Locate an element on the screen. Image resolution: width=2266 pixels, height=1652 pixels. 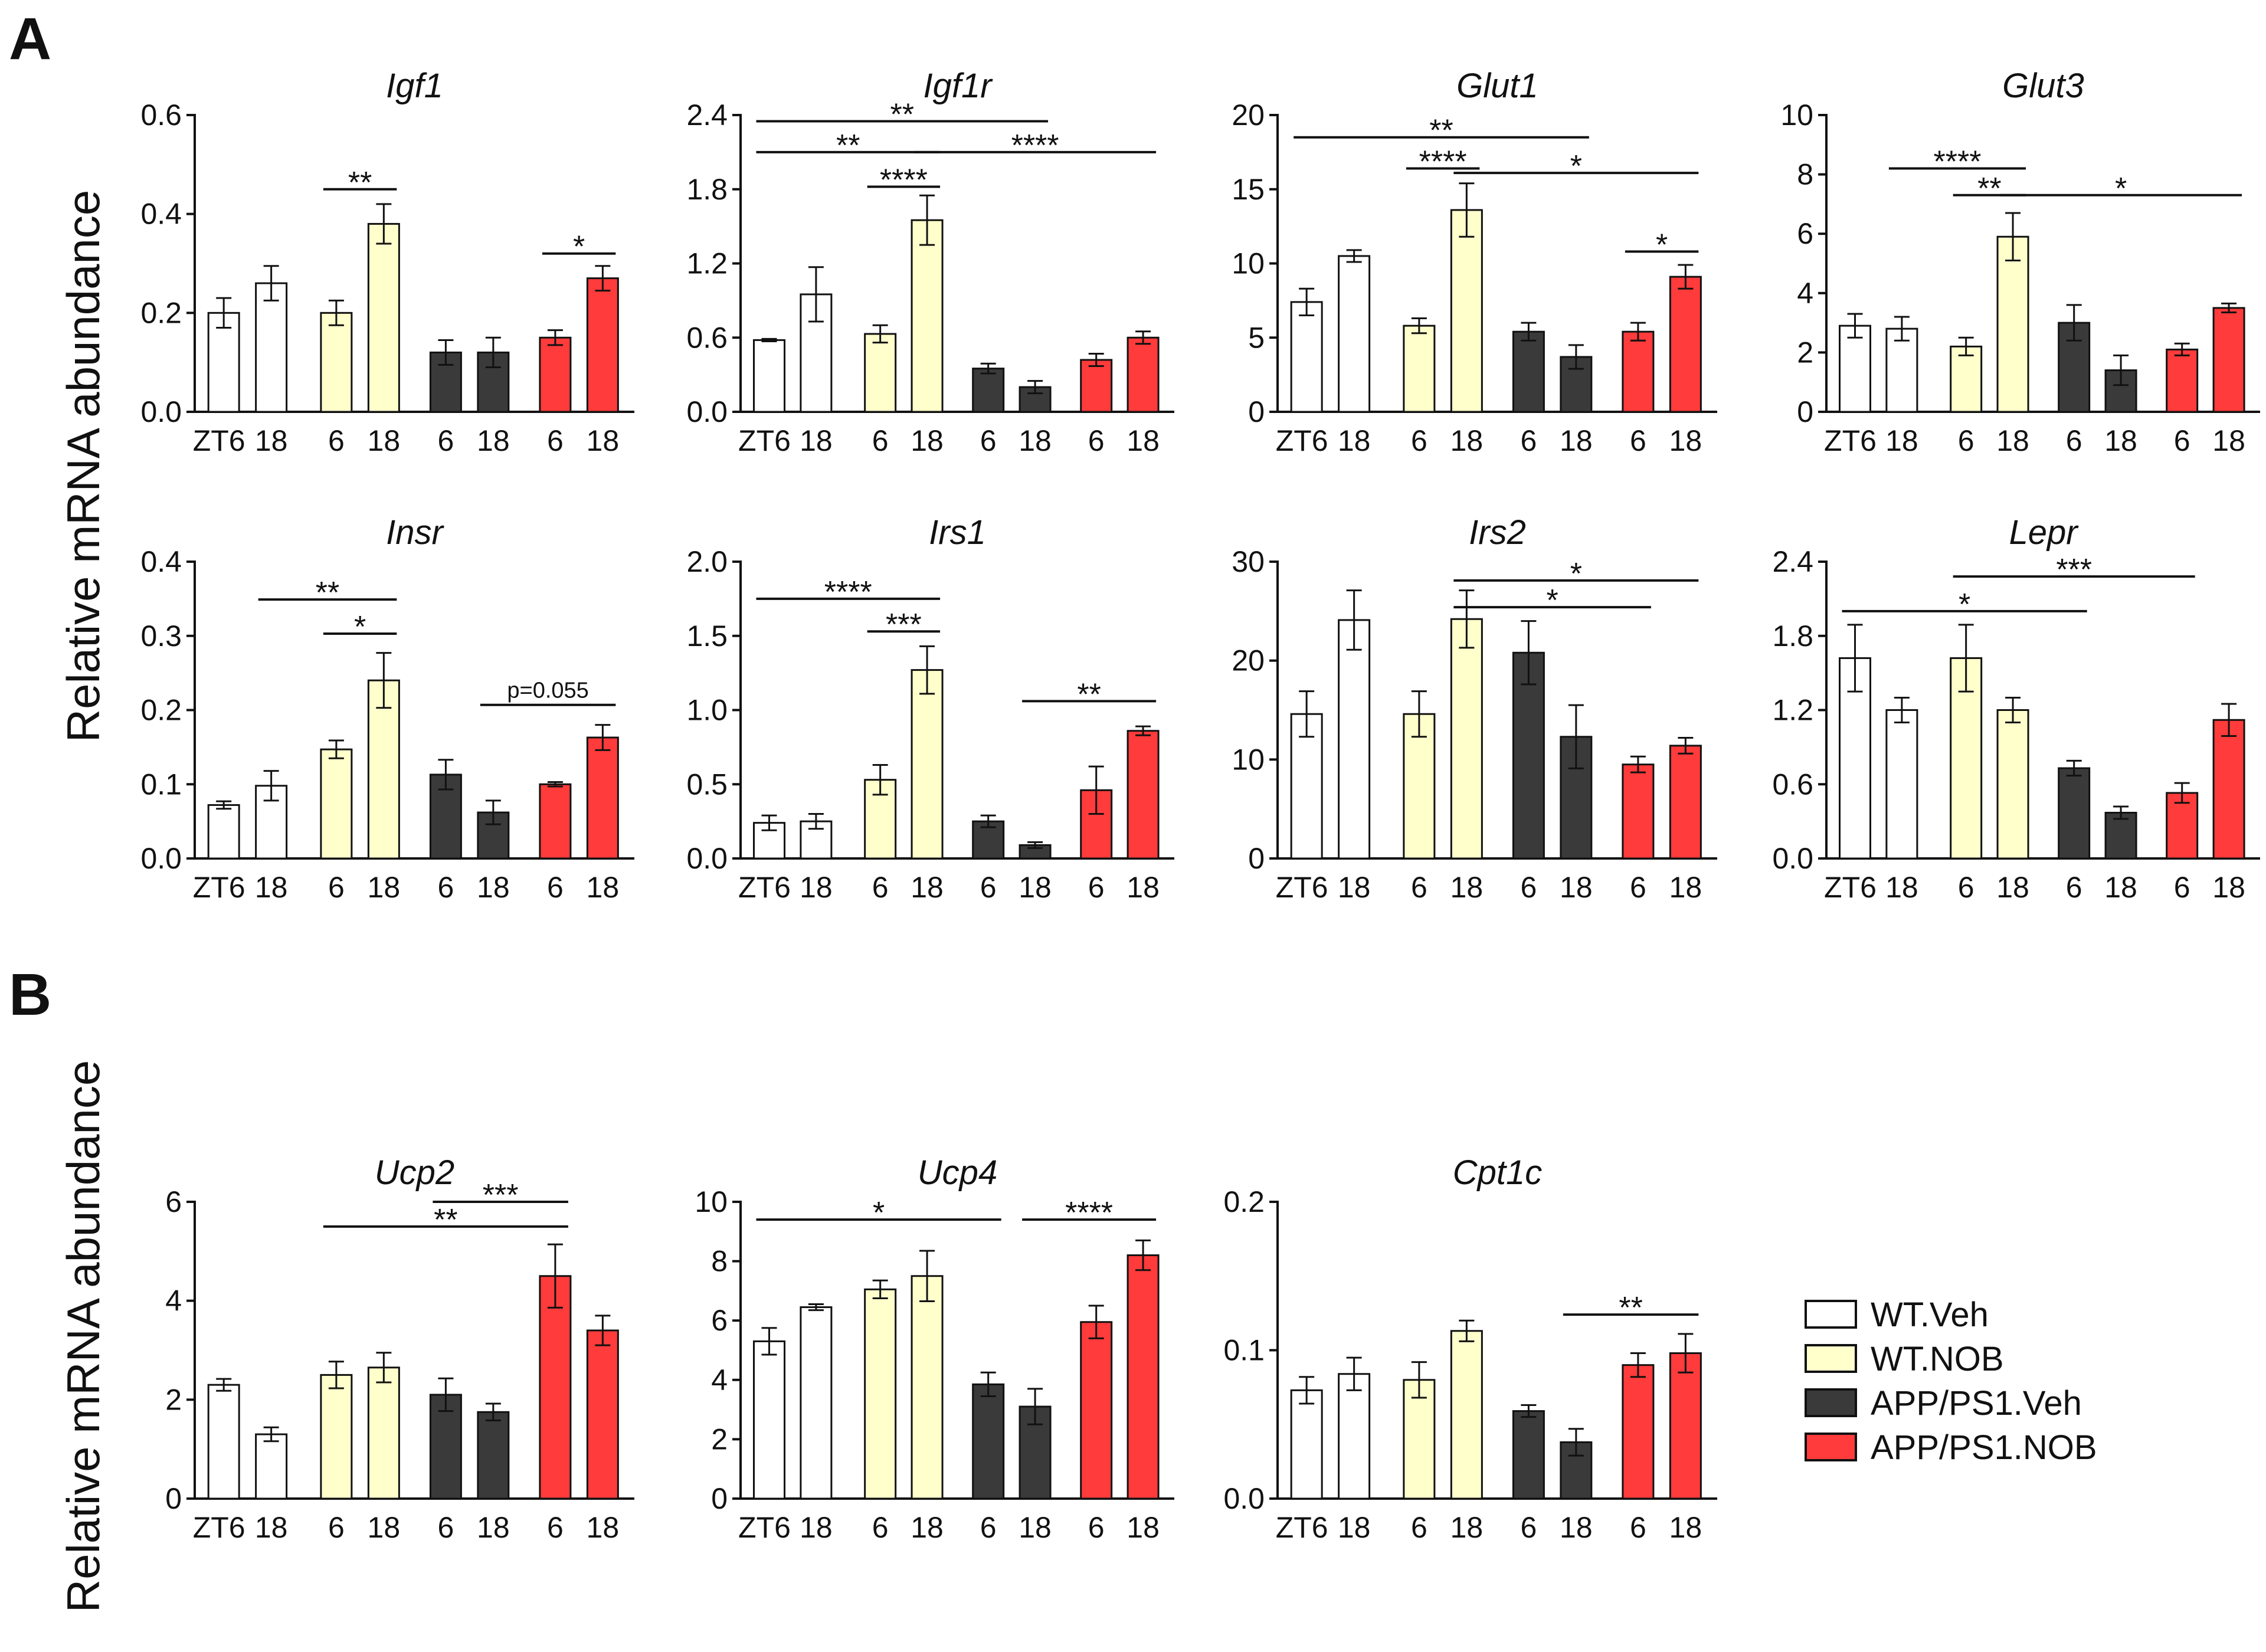
significance-label-cpt1c: ** is located at coordinates (1630, 1308).